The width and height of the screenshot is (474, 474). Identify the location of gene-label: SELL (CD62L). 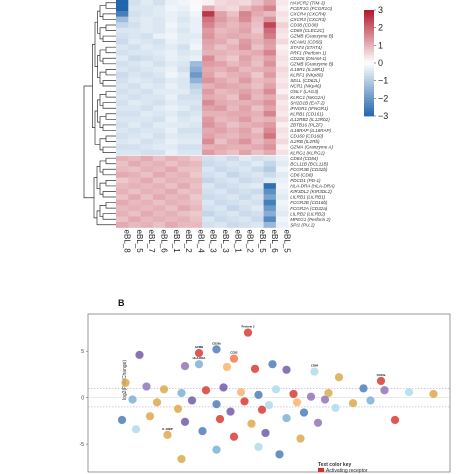
(305, 80).